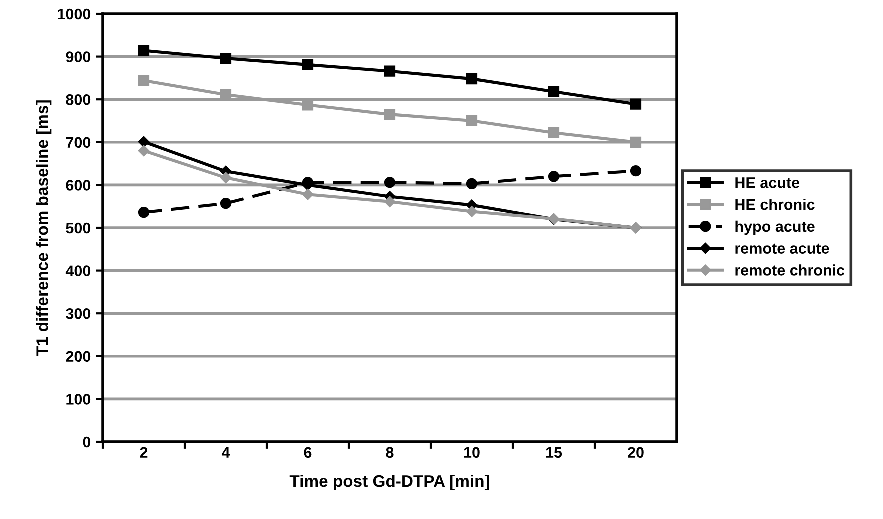 The image size is (883, 519). Describe the element at coordinates (768, 183) in the screenshot. I see `legend-label: HE acute` at that location.